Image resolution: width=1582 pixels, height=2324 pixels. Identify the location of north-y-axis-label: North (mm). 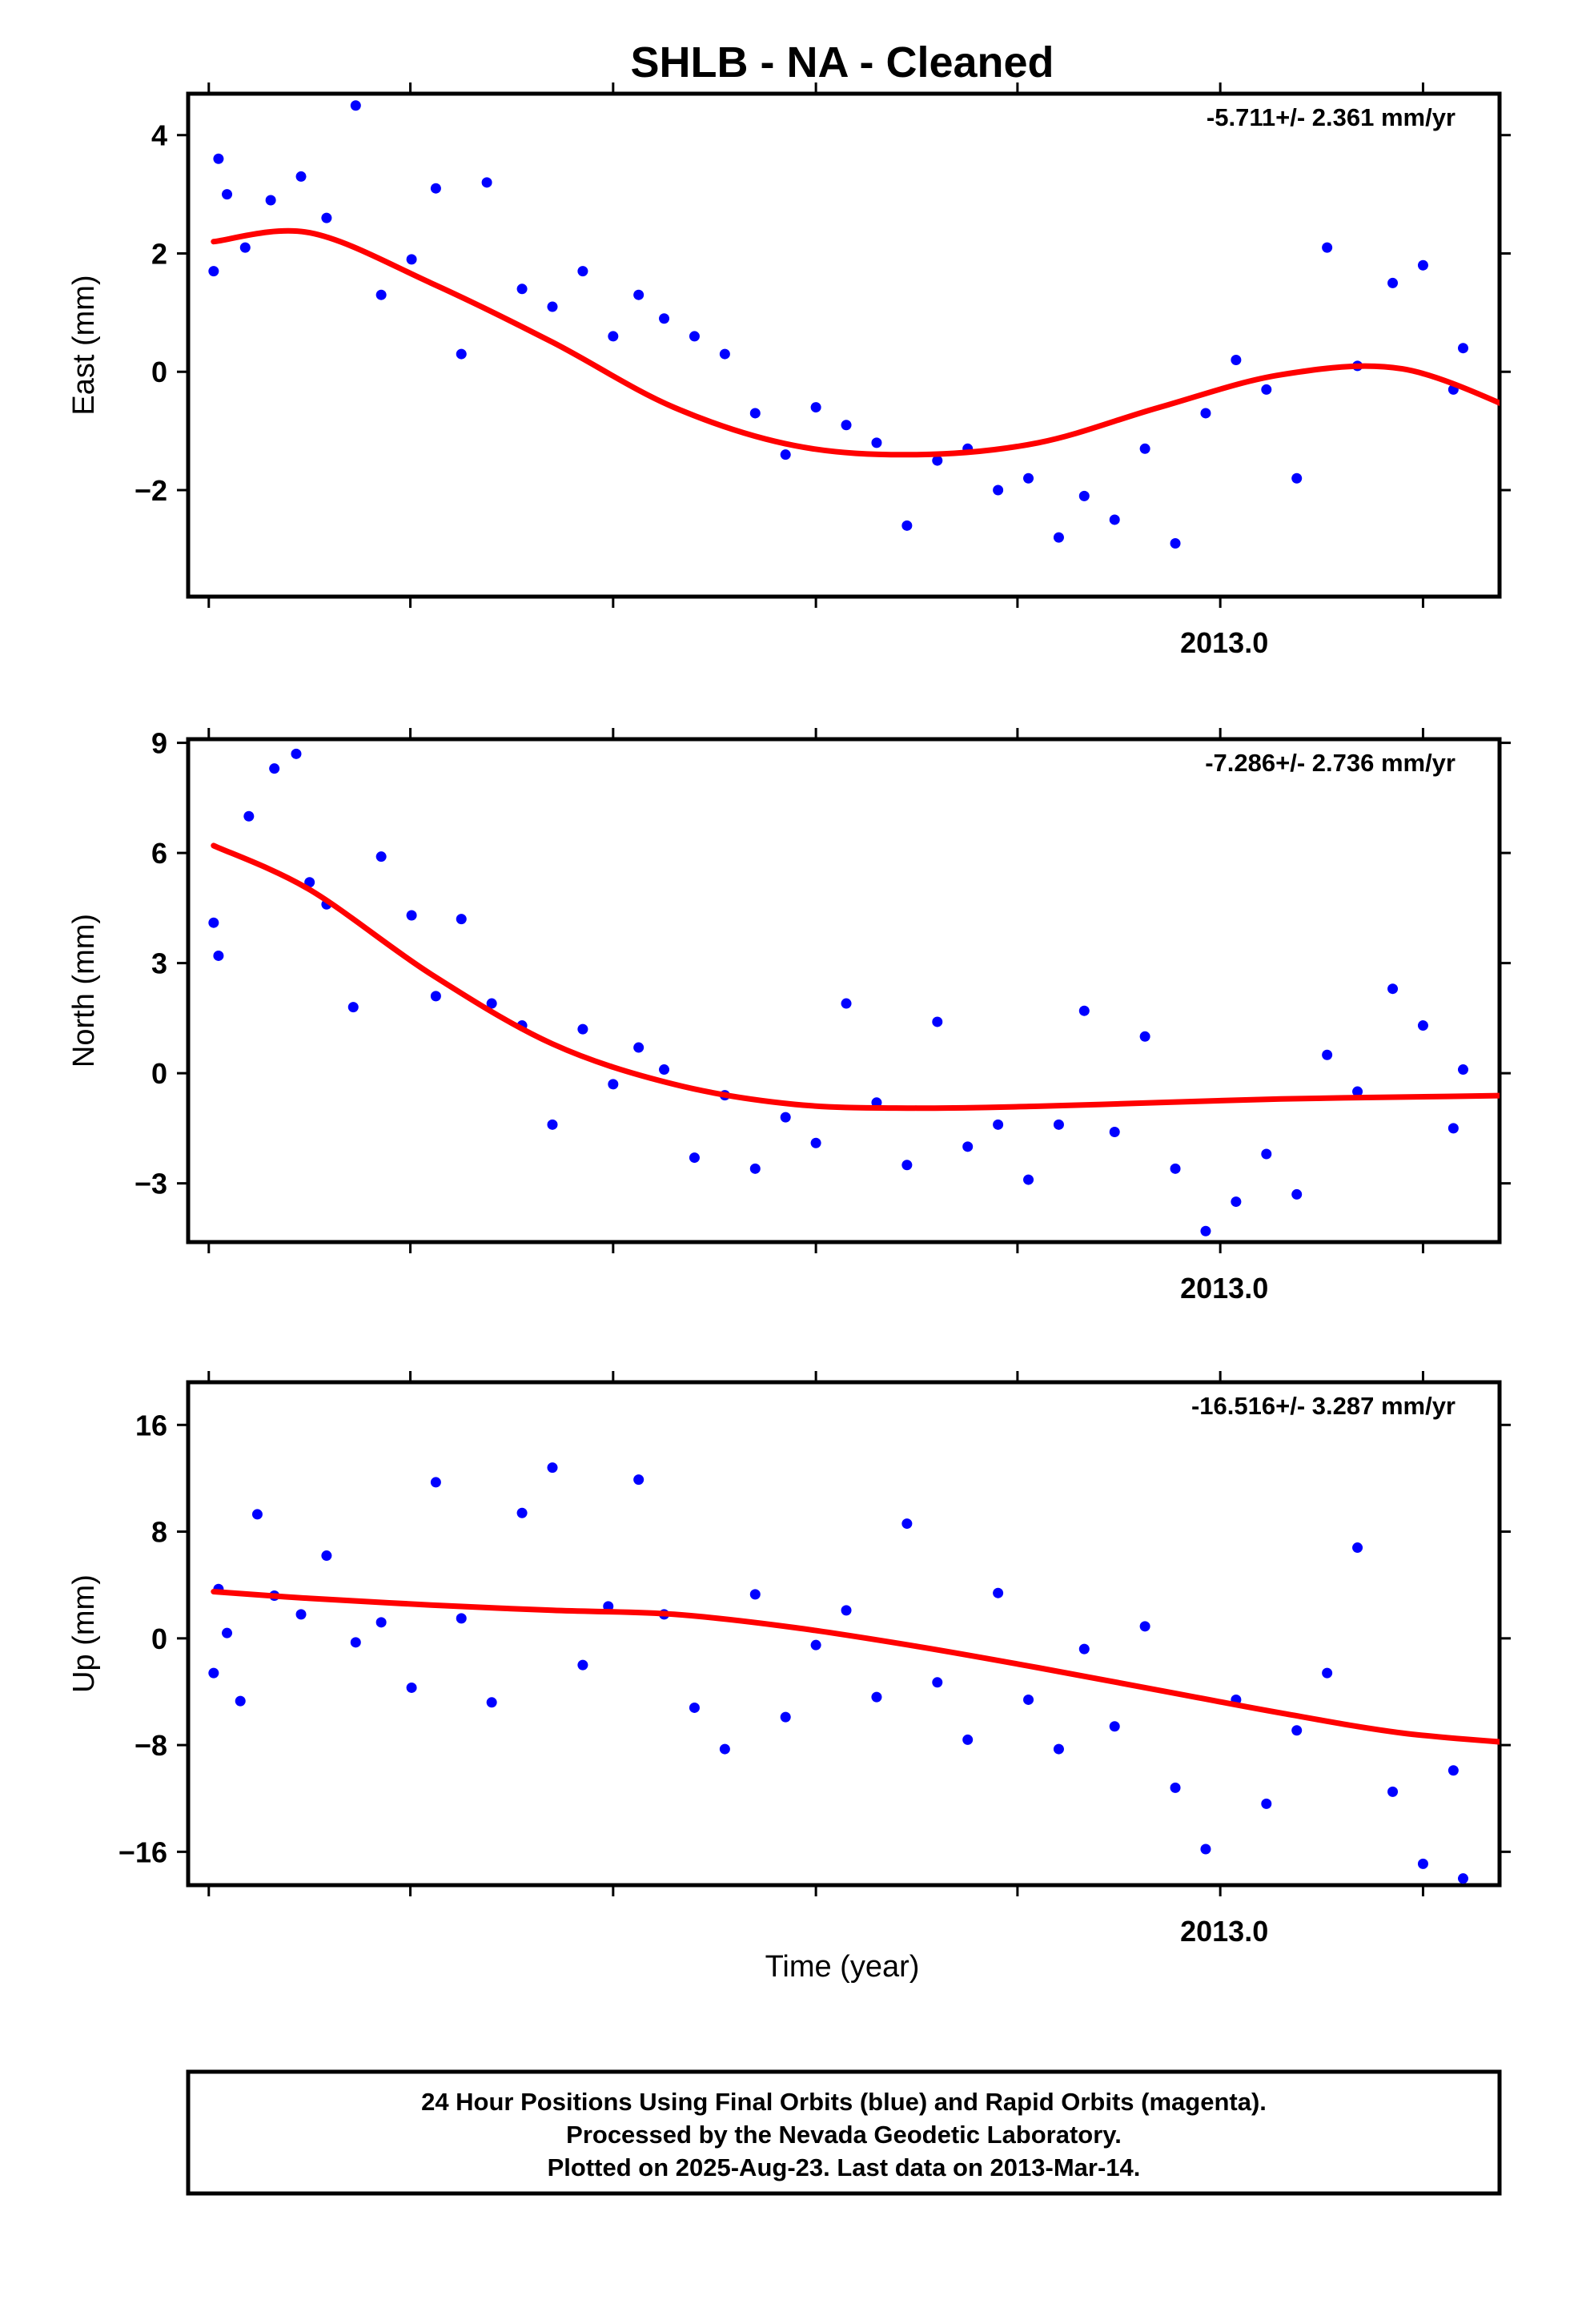
(84, 991).